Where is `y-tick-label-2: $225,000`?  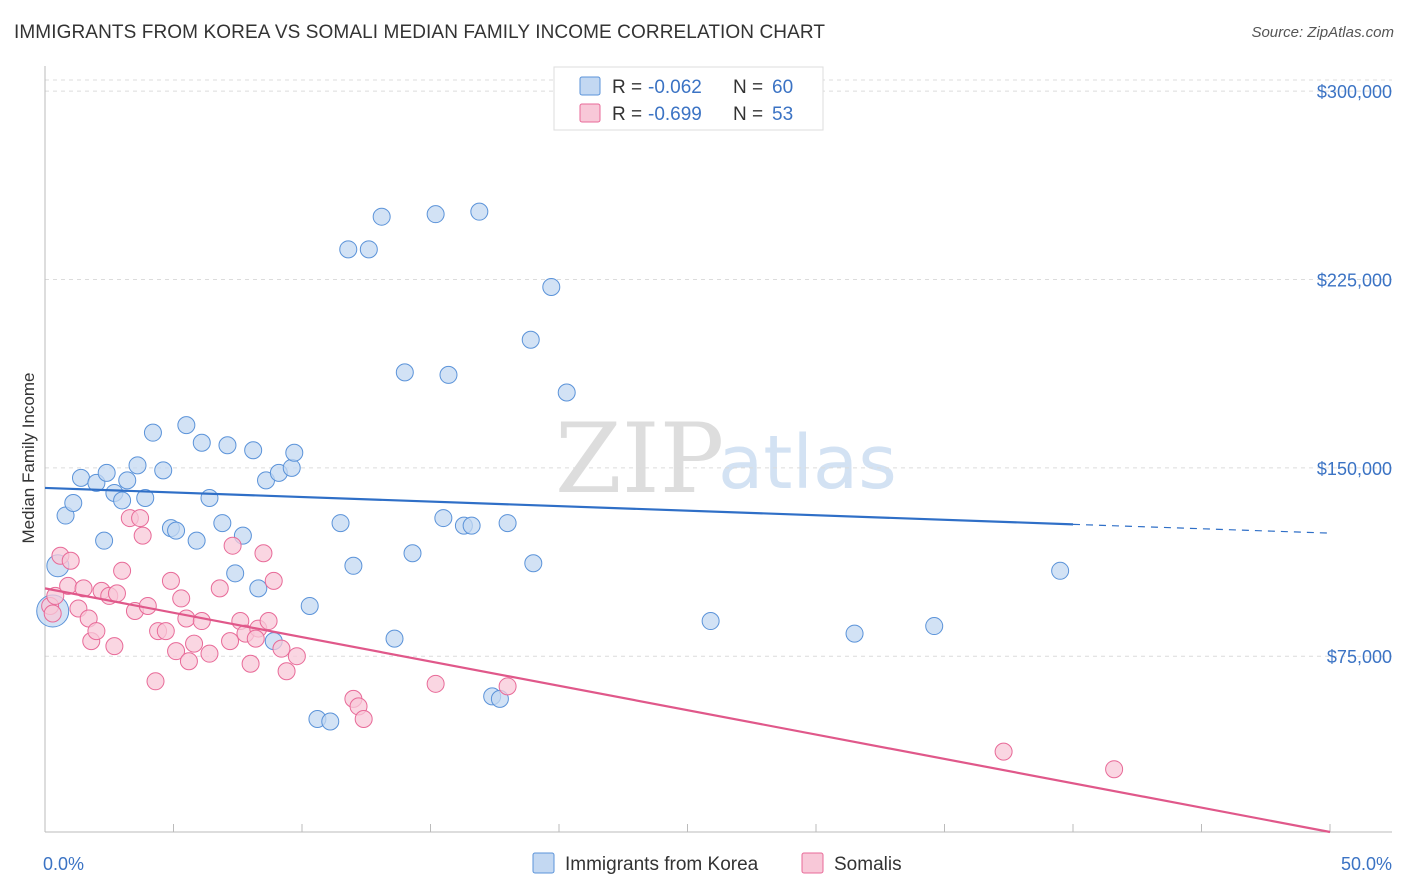 y-tick-label-2: $225,000 is located at coordinates (1354, 280).